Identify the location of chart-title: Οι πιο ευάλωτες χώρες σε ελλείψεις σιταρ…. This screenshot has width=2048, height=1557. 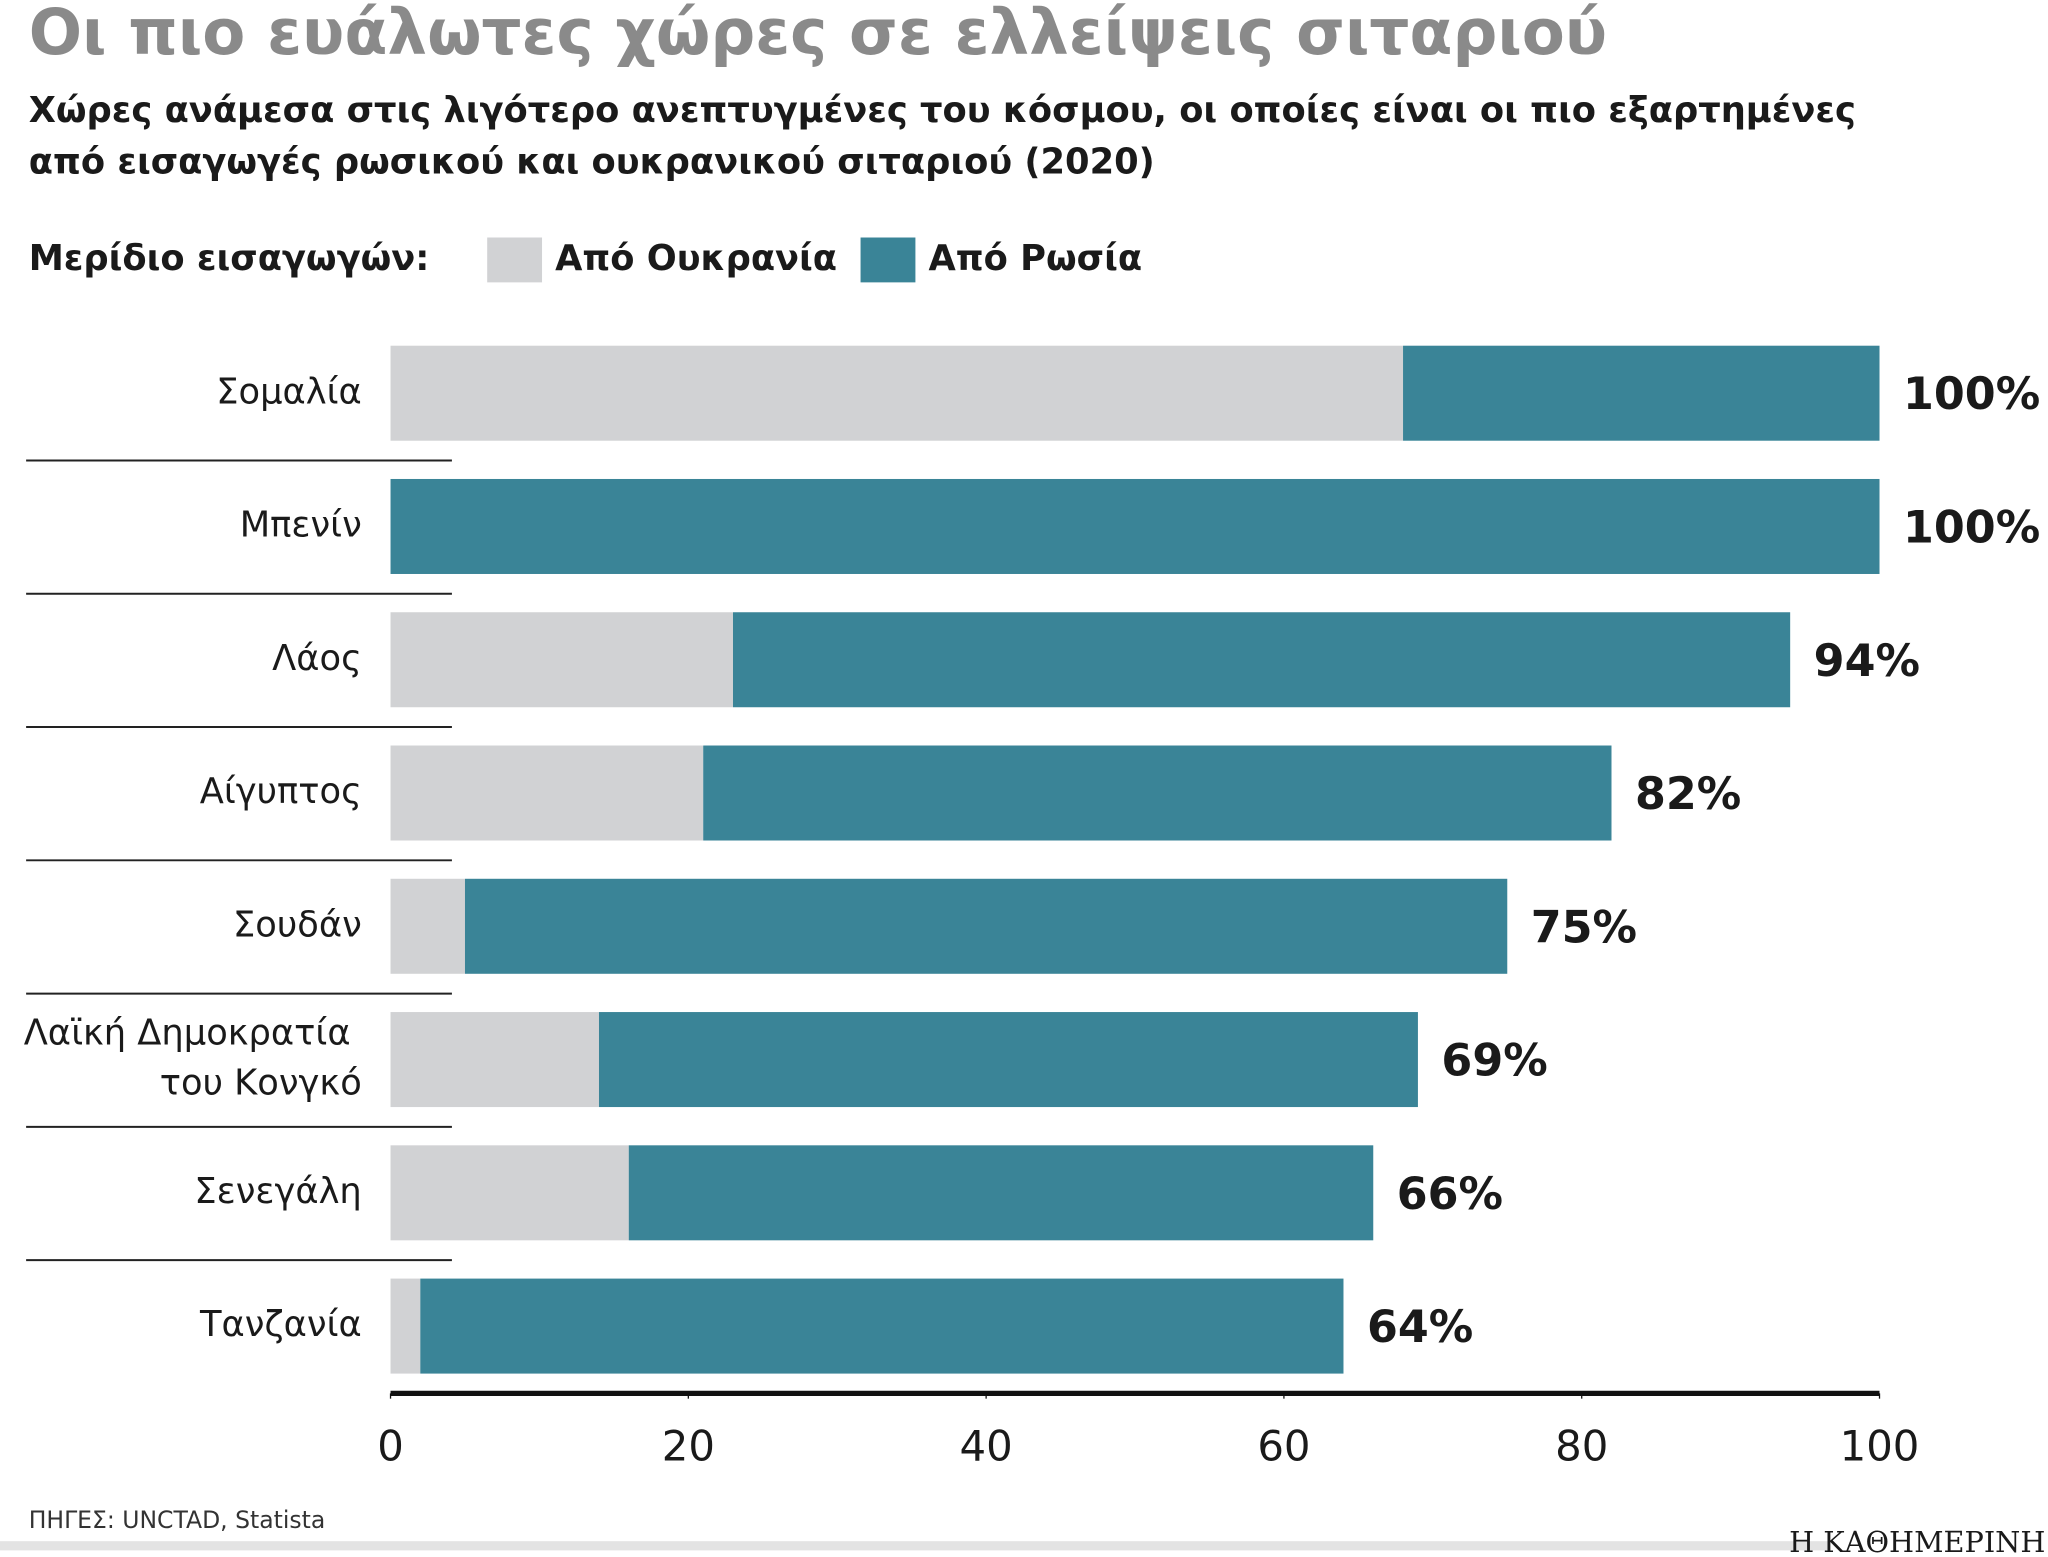
(818, 34).